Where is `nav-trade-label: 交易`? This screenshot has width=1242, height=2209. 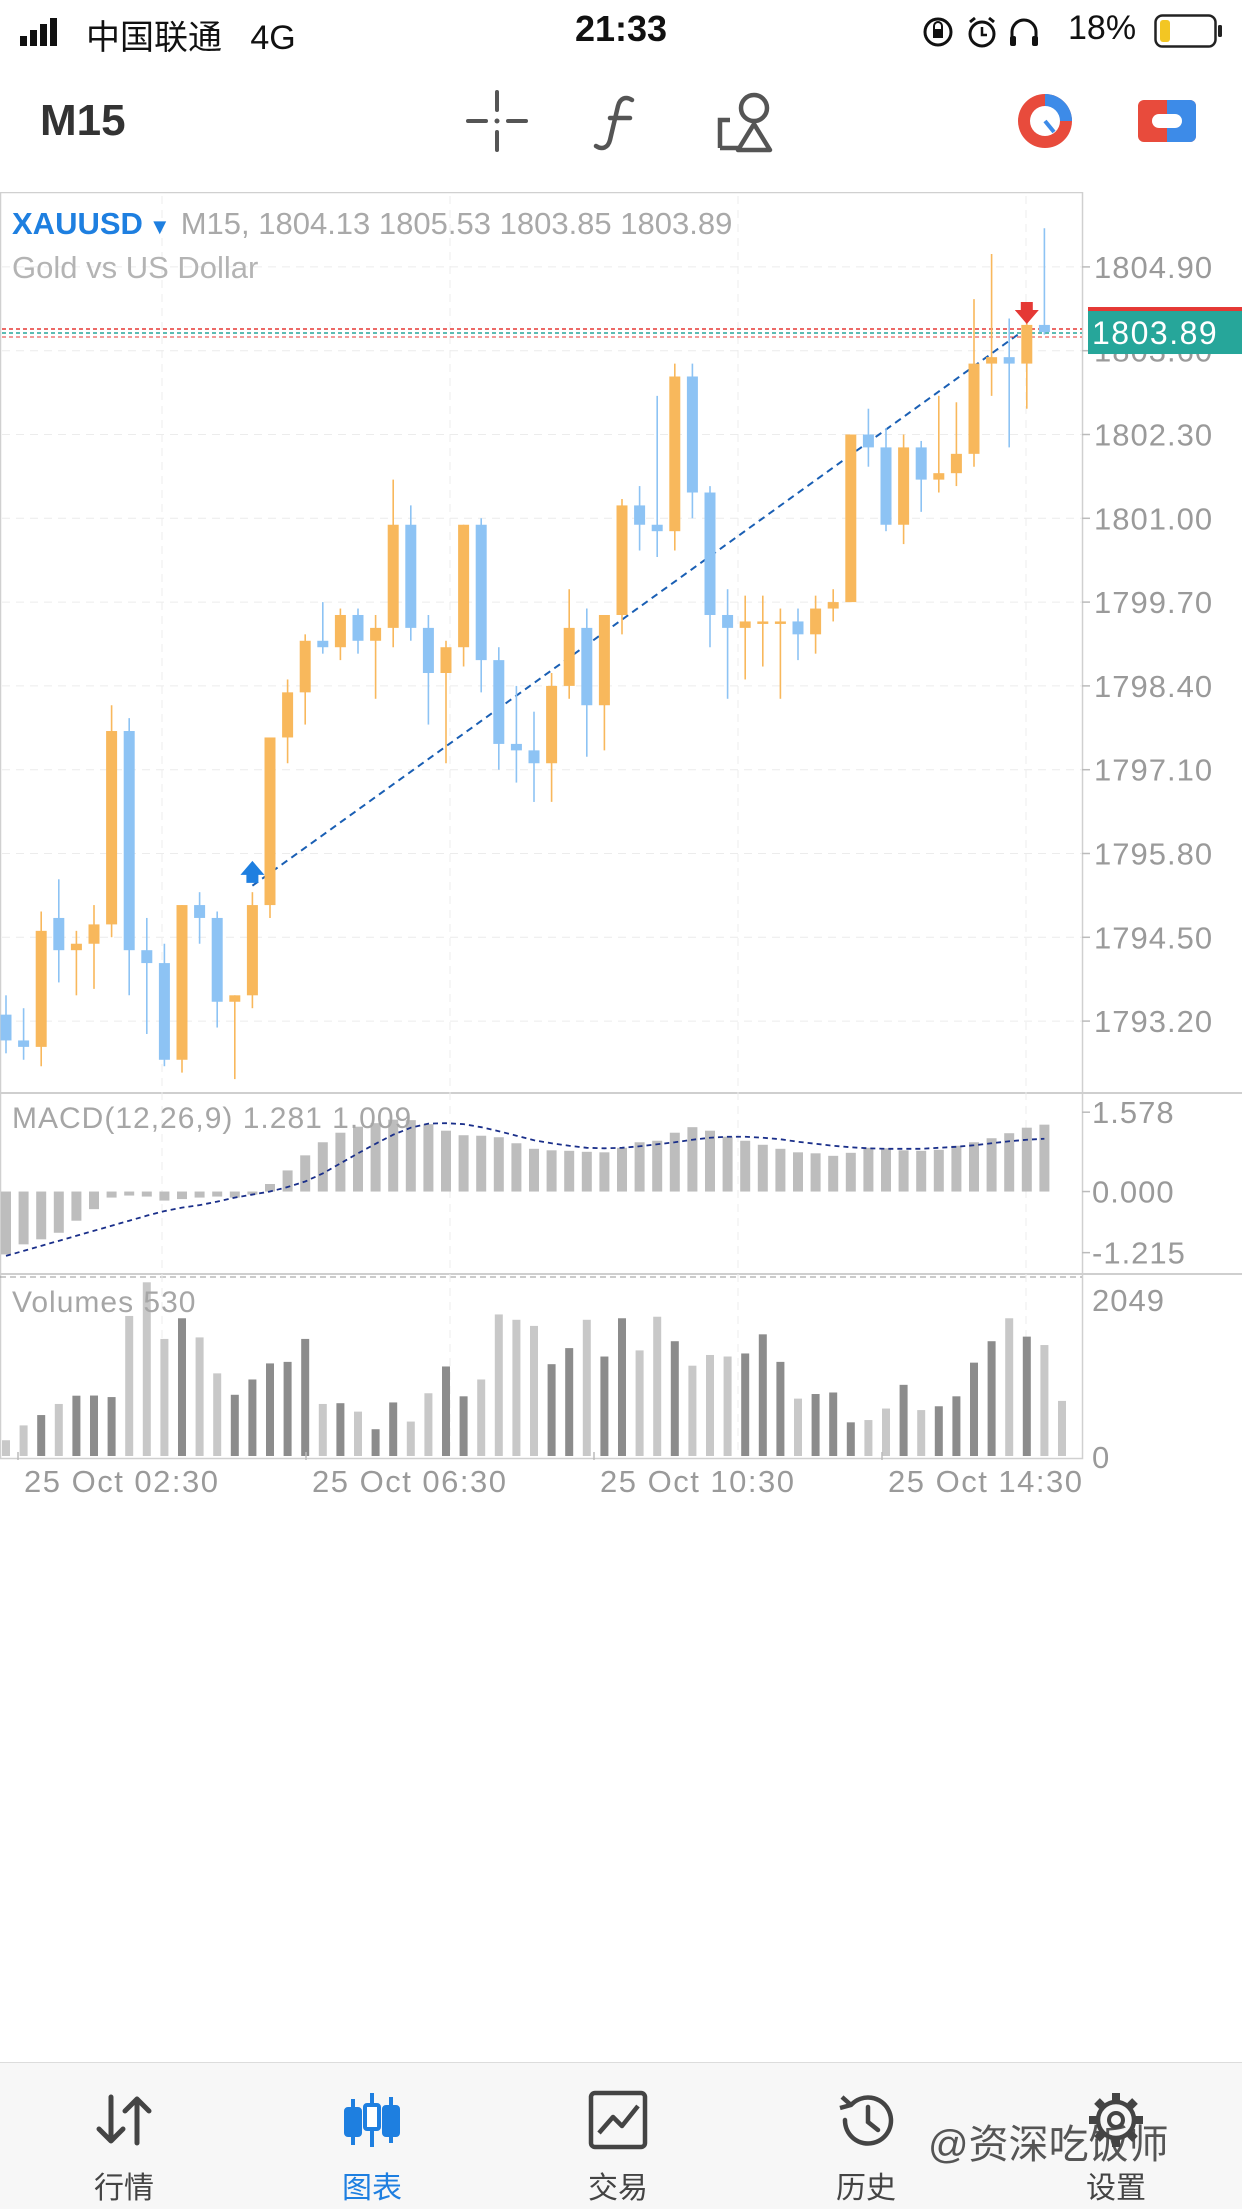
nav-trade-label: 交易 is located at coordinates (618, 2188).